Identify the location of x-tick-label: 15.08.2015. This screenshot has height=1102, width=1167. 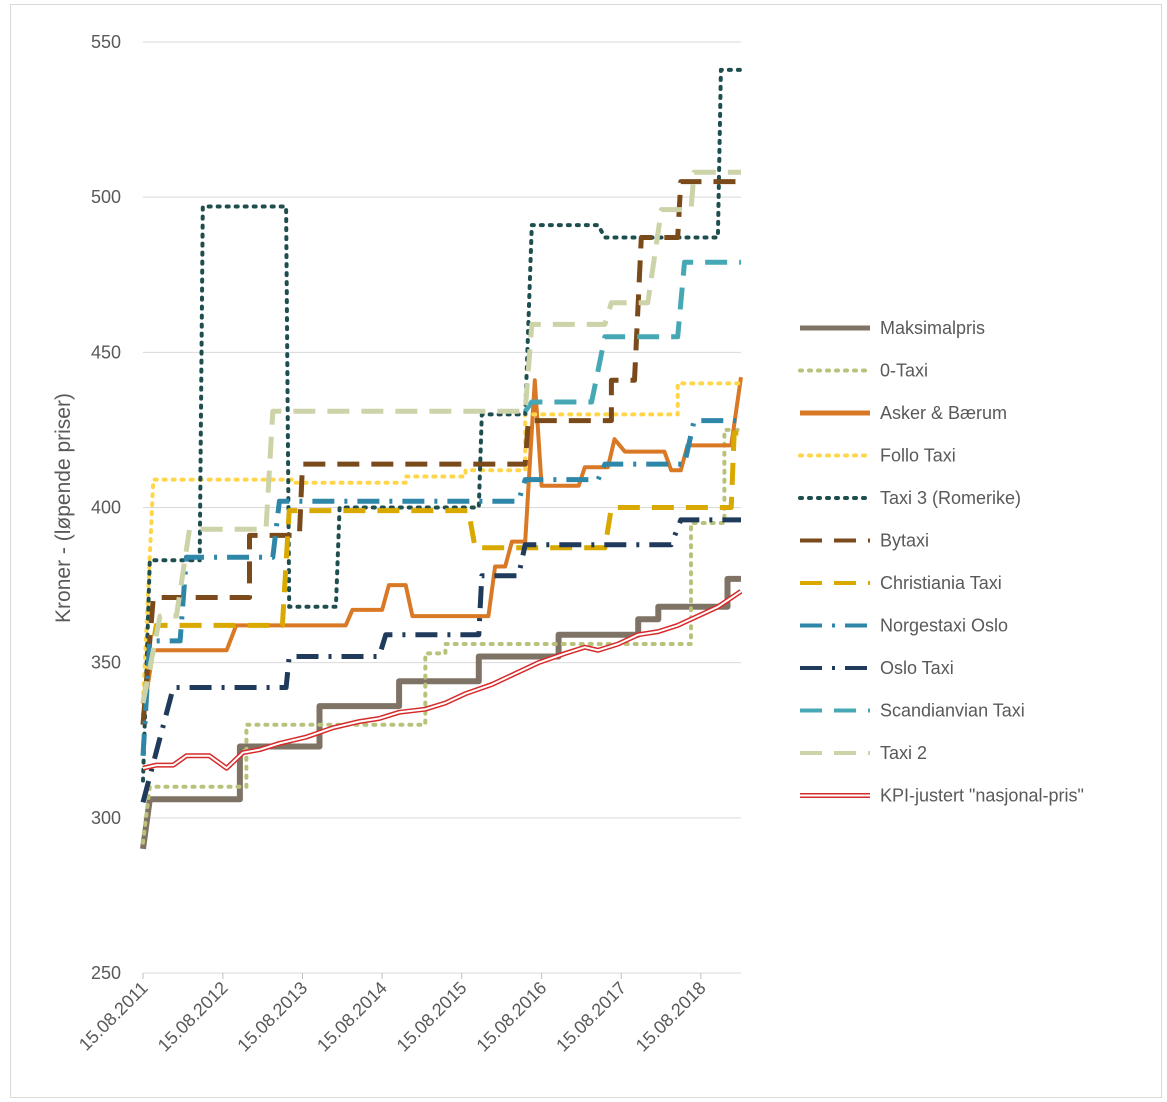
(432, 1017).